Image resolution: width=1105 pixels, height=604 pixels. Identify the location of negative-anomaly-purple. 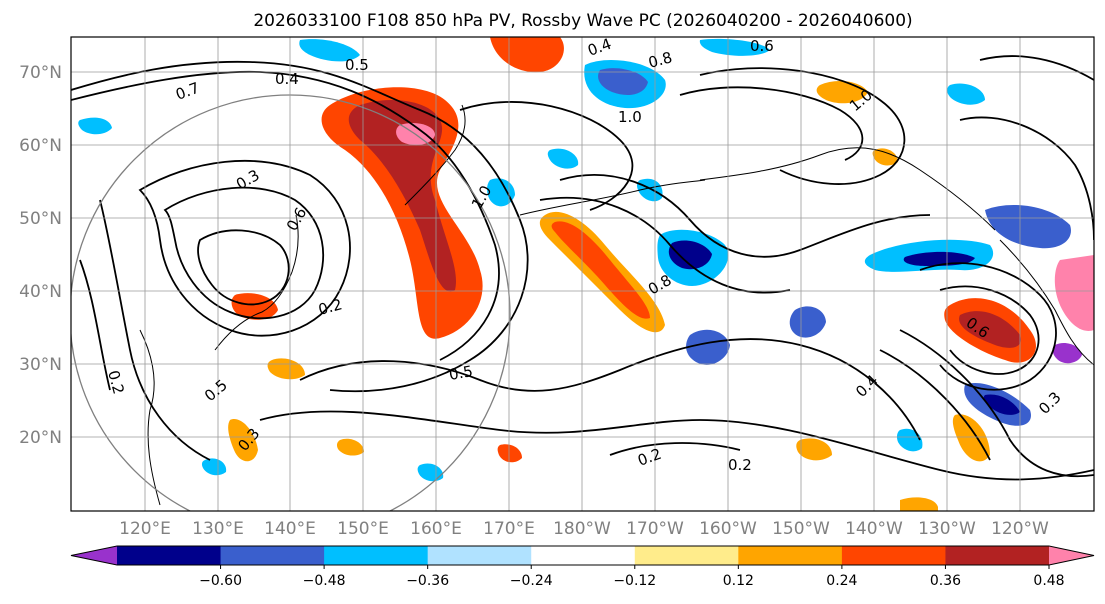
(1067, 353).